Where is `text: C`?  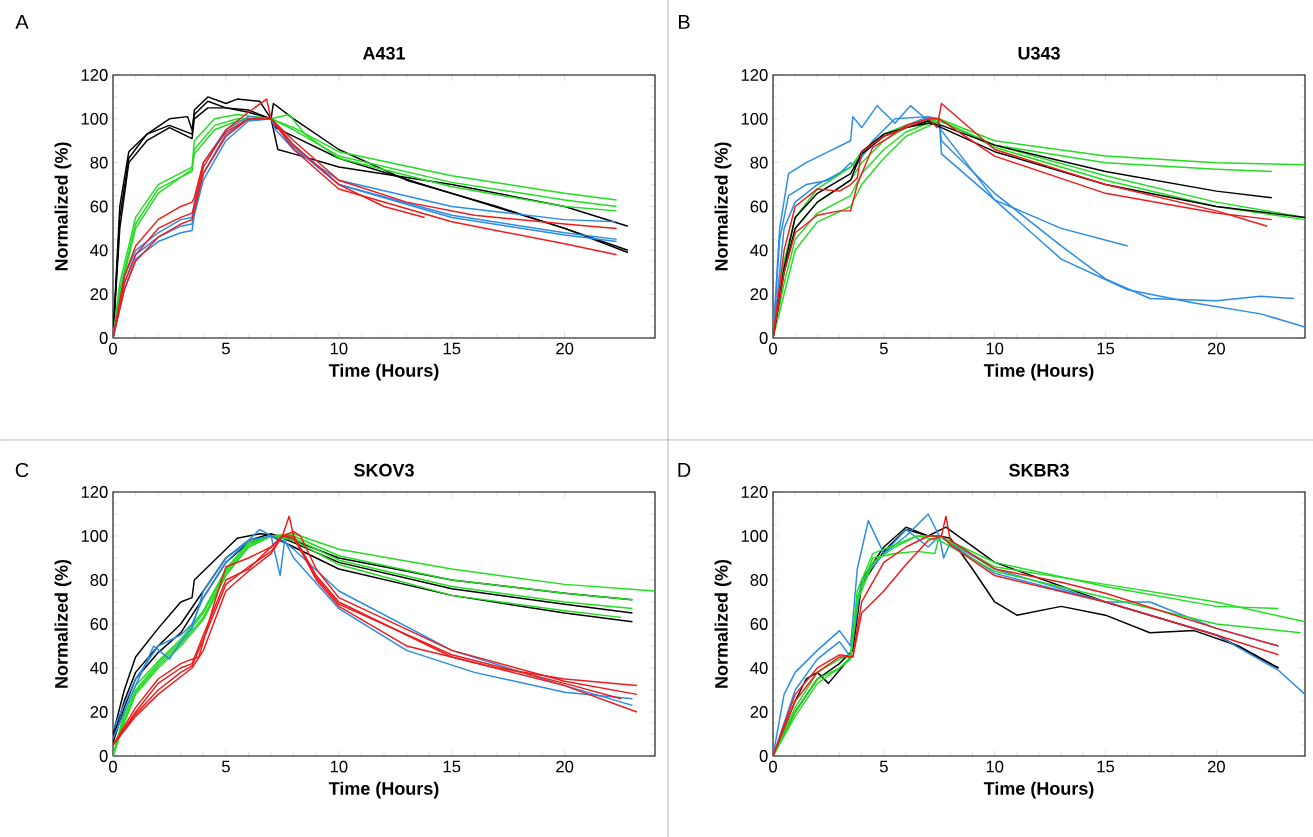 text: C is located at coordinates (22, 470).